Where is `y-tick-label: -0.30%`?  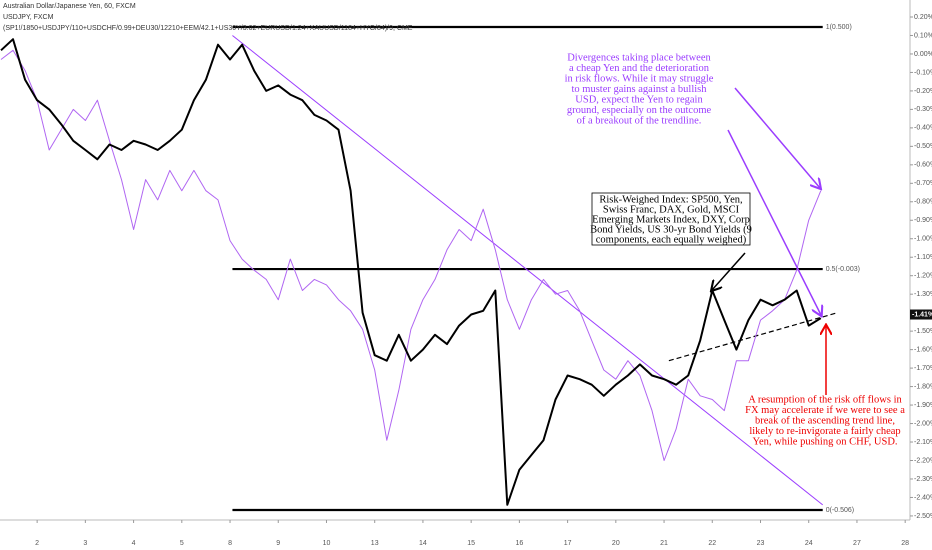
y-tick-label: -0.30% is located at coordinates (923, 109).